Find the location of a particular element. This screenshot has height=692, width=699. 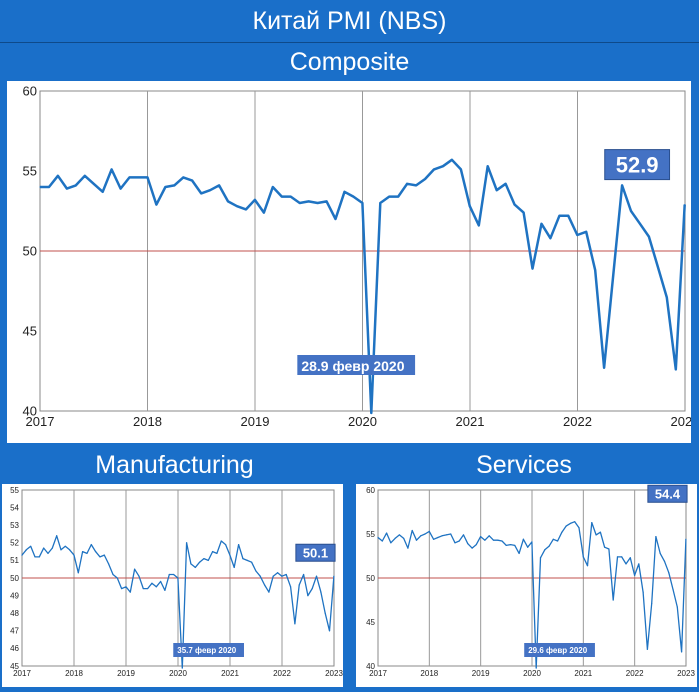

y-tick-49: 49 is located at coordinates (14, 595).